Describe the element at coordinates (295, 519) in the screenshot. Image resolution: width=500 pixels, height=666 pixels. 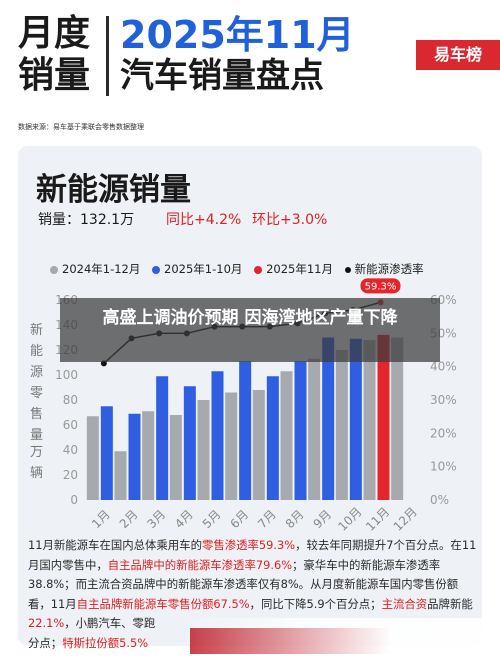
I see `x-tick-label: 8月` at that location.